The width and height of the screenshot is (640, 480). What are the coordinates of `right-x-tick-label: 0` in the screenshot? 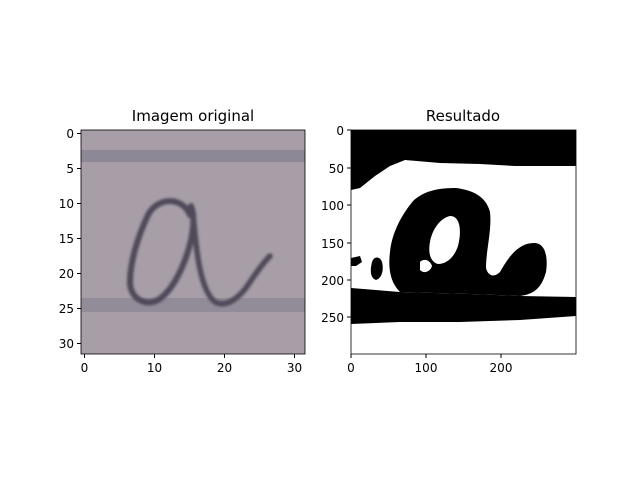 It's located at (351, 368).